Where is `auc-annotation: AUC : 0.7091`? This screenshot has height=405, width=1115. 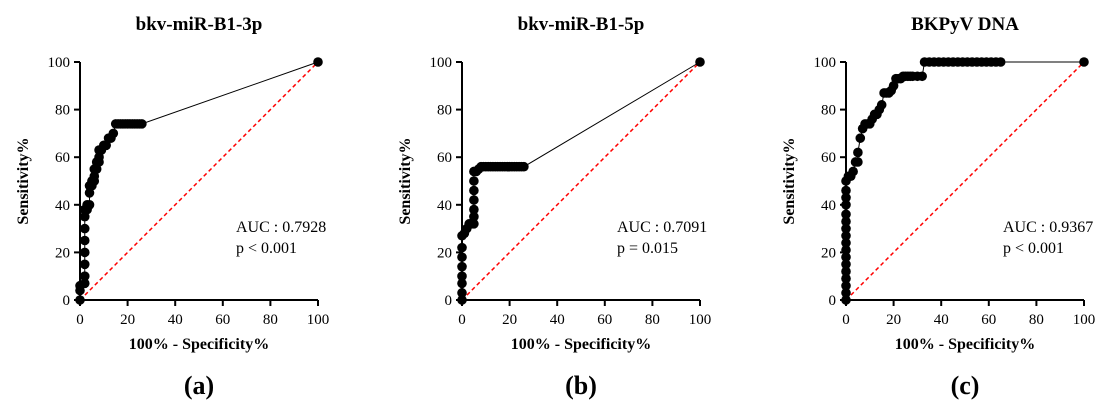 auc-annotation: AUC : 0.7091 is located at coordinates (662, 227).